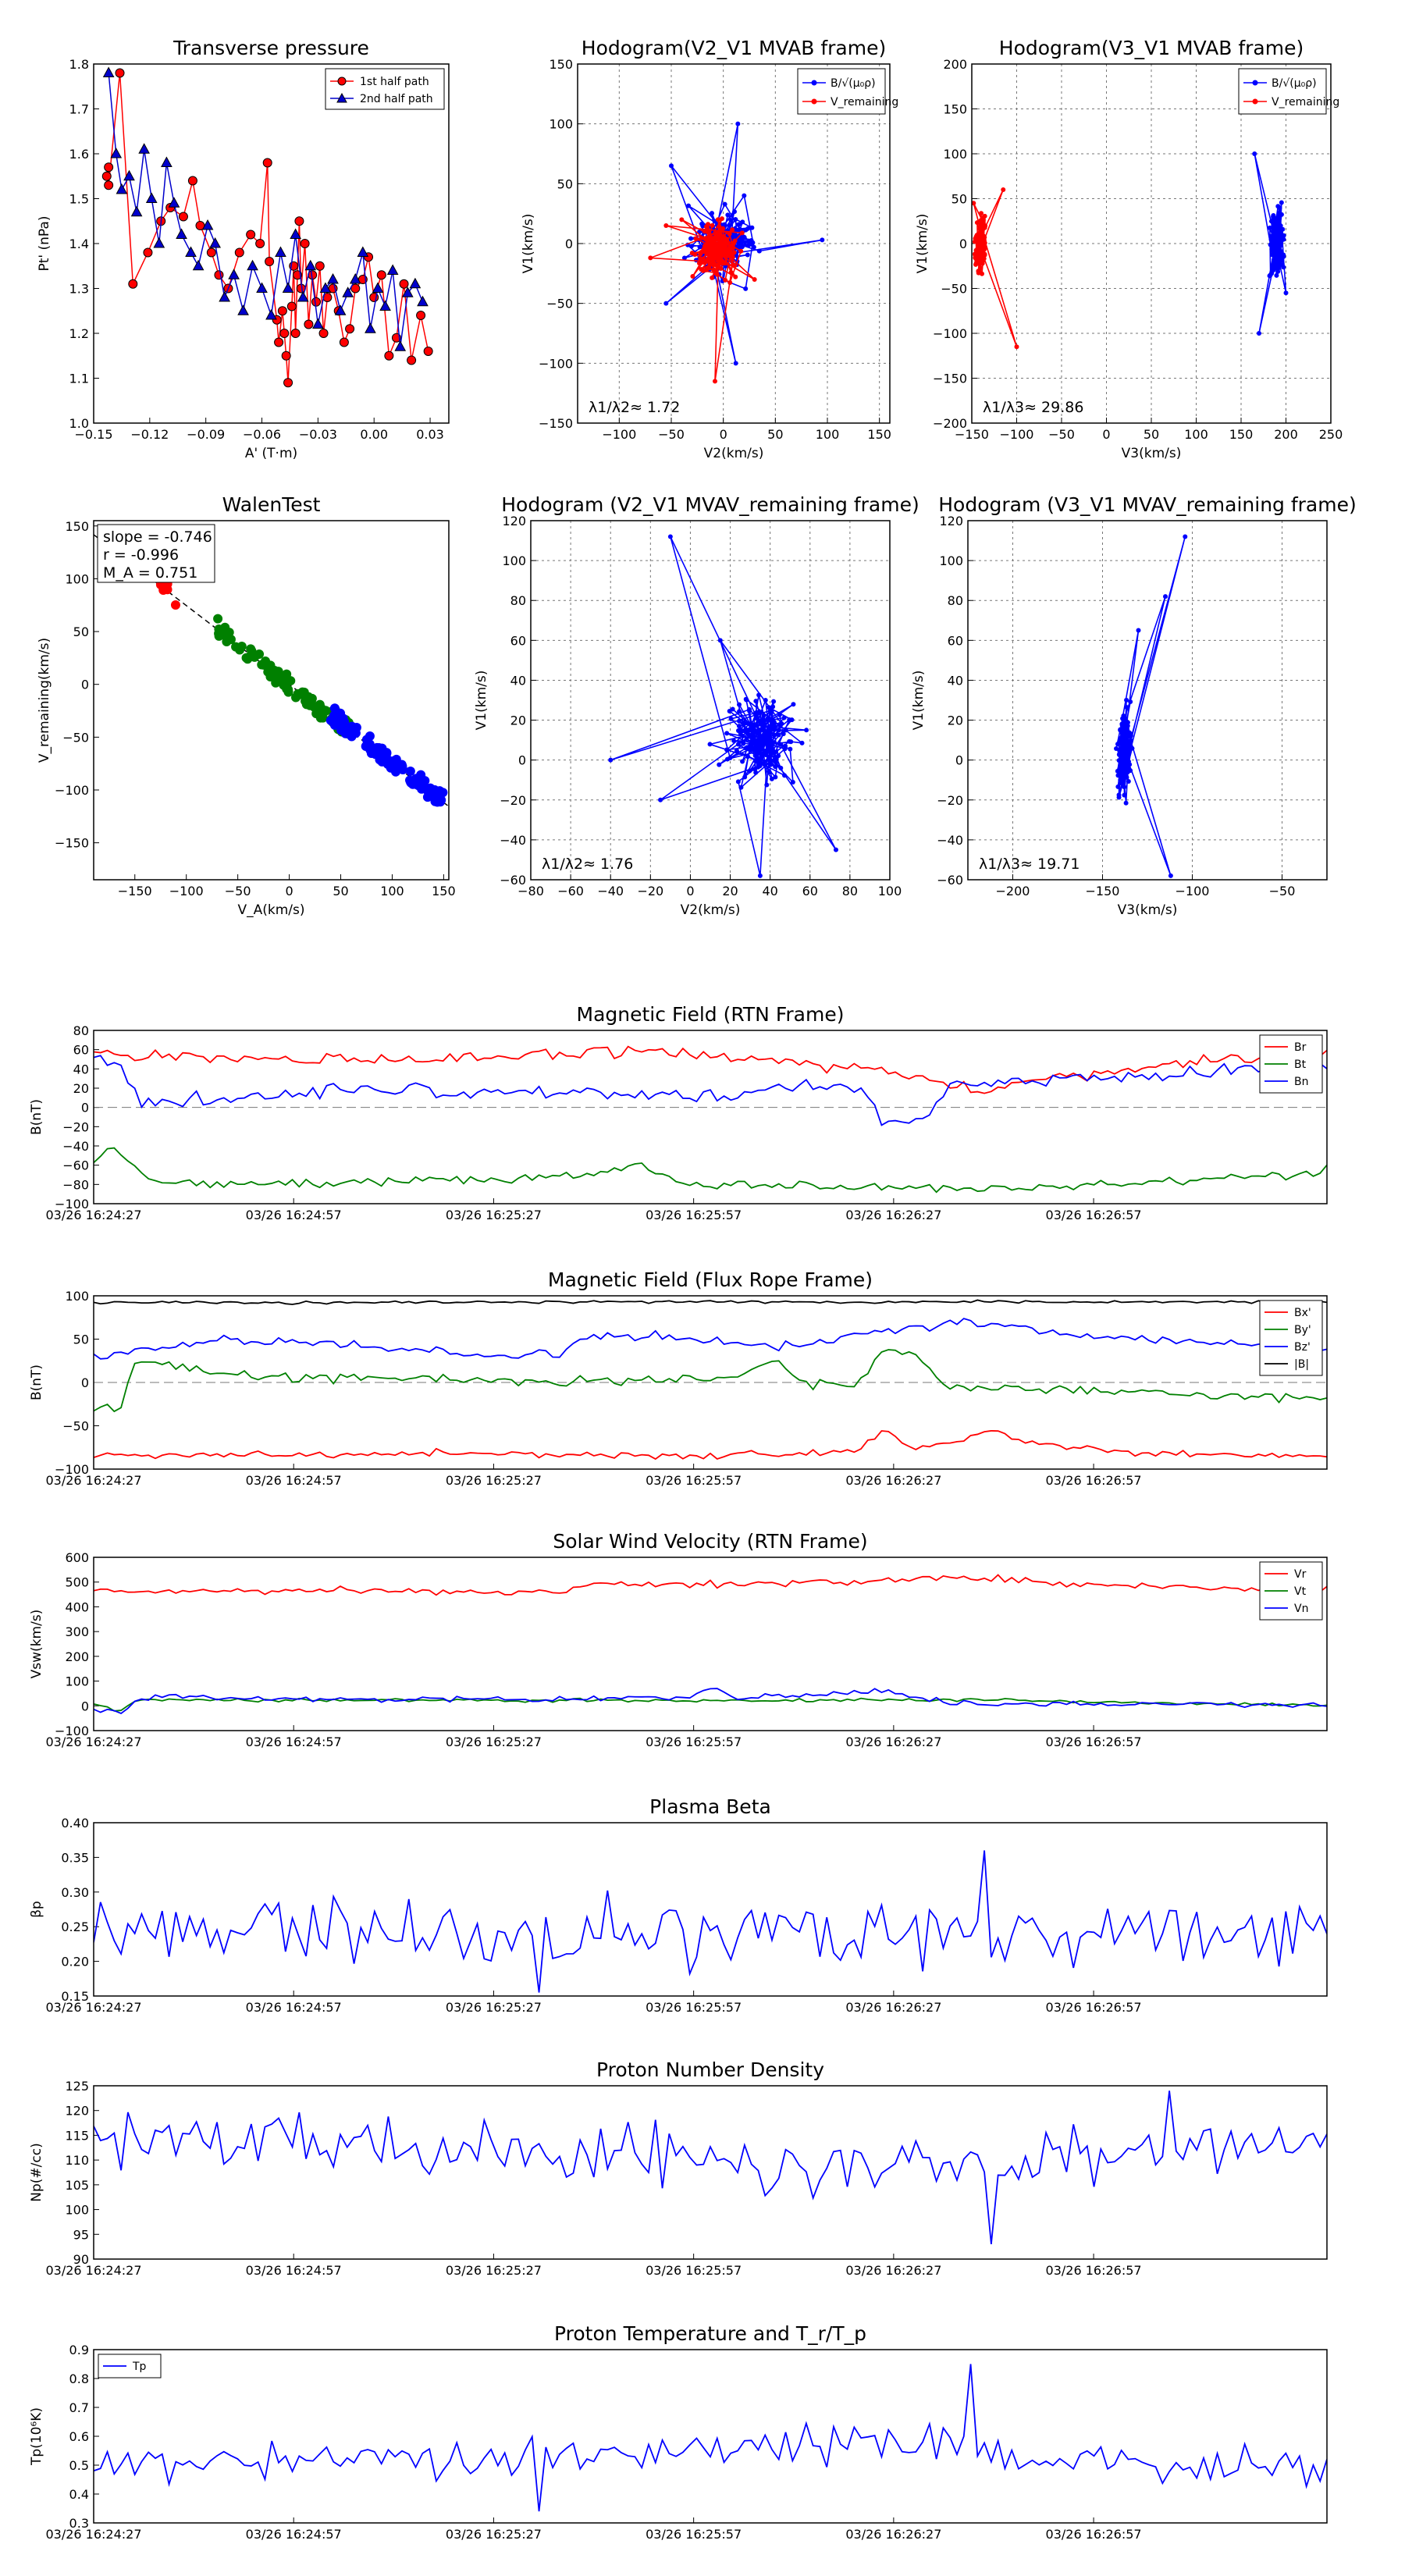 The height and width of the screenshot is (2576, 1405). I want to click on fit-stats-box, so click(156, 553).